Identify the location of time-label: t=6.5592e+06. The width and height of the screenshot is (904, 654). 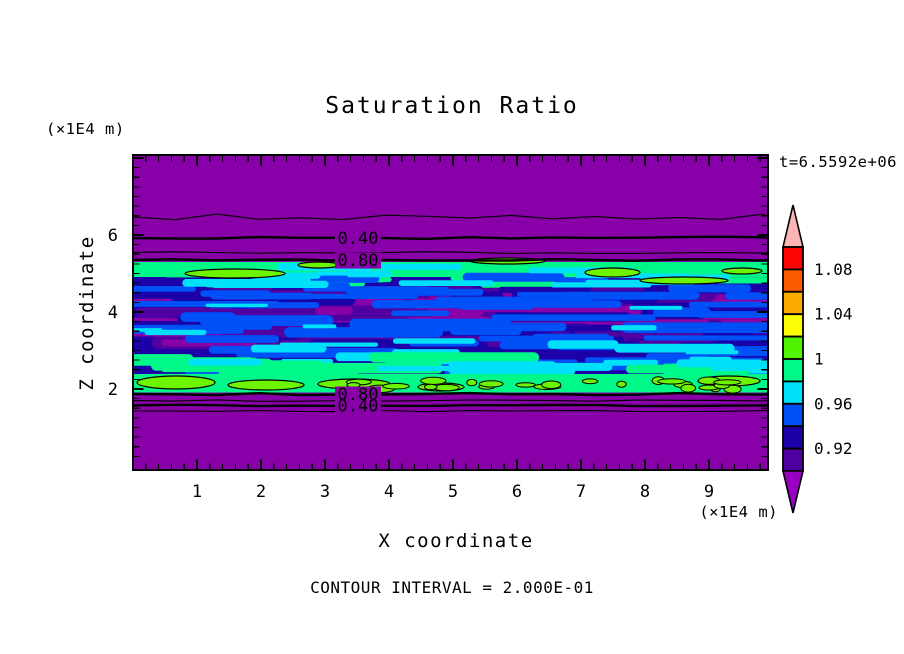
(838, 162).